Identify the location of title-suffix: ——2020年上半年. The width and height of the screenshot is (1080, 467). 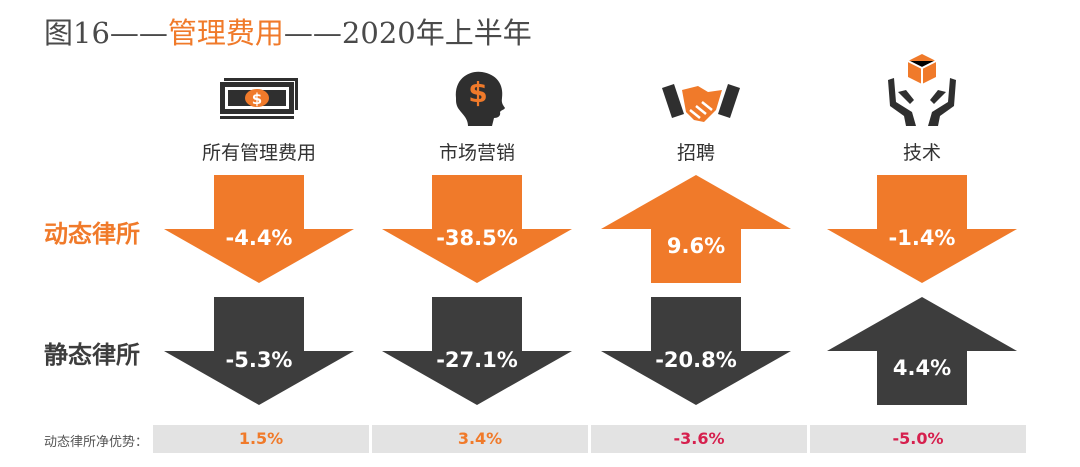
(407, 33).